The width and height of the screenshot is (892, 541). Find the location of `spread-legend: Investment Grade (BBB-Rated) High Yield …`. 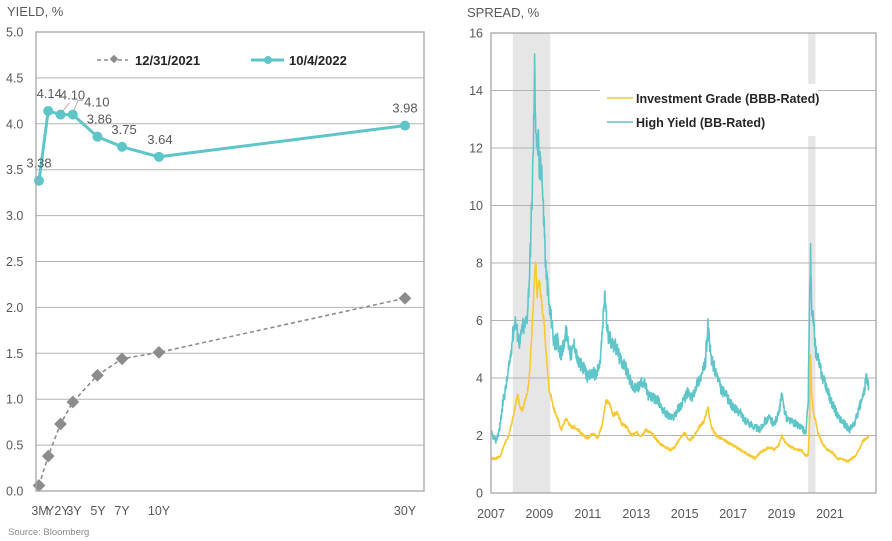

spread-legend: Investment Grade (BBB-Rated) High Yield … is located at coordinates (709, 110).